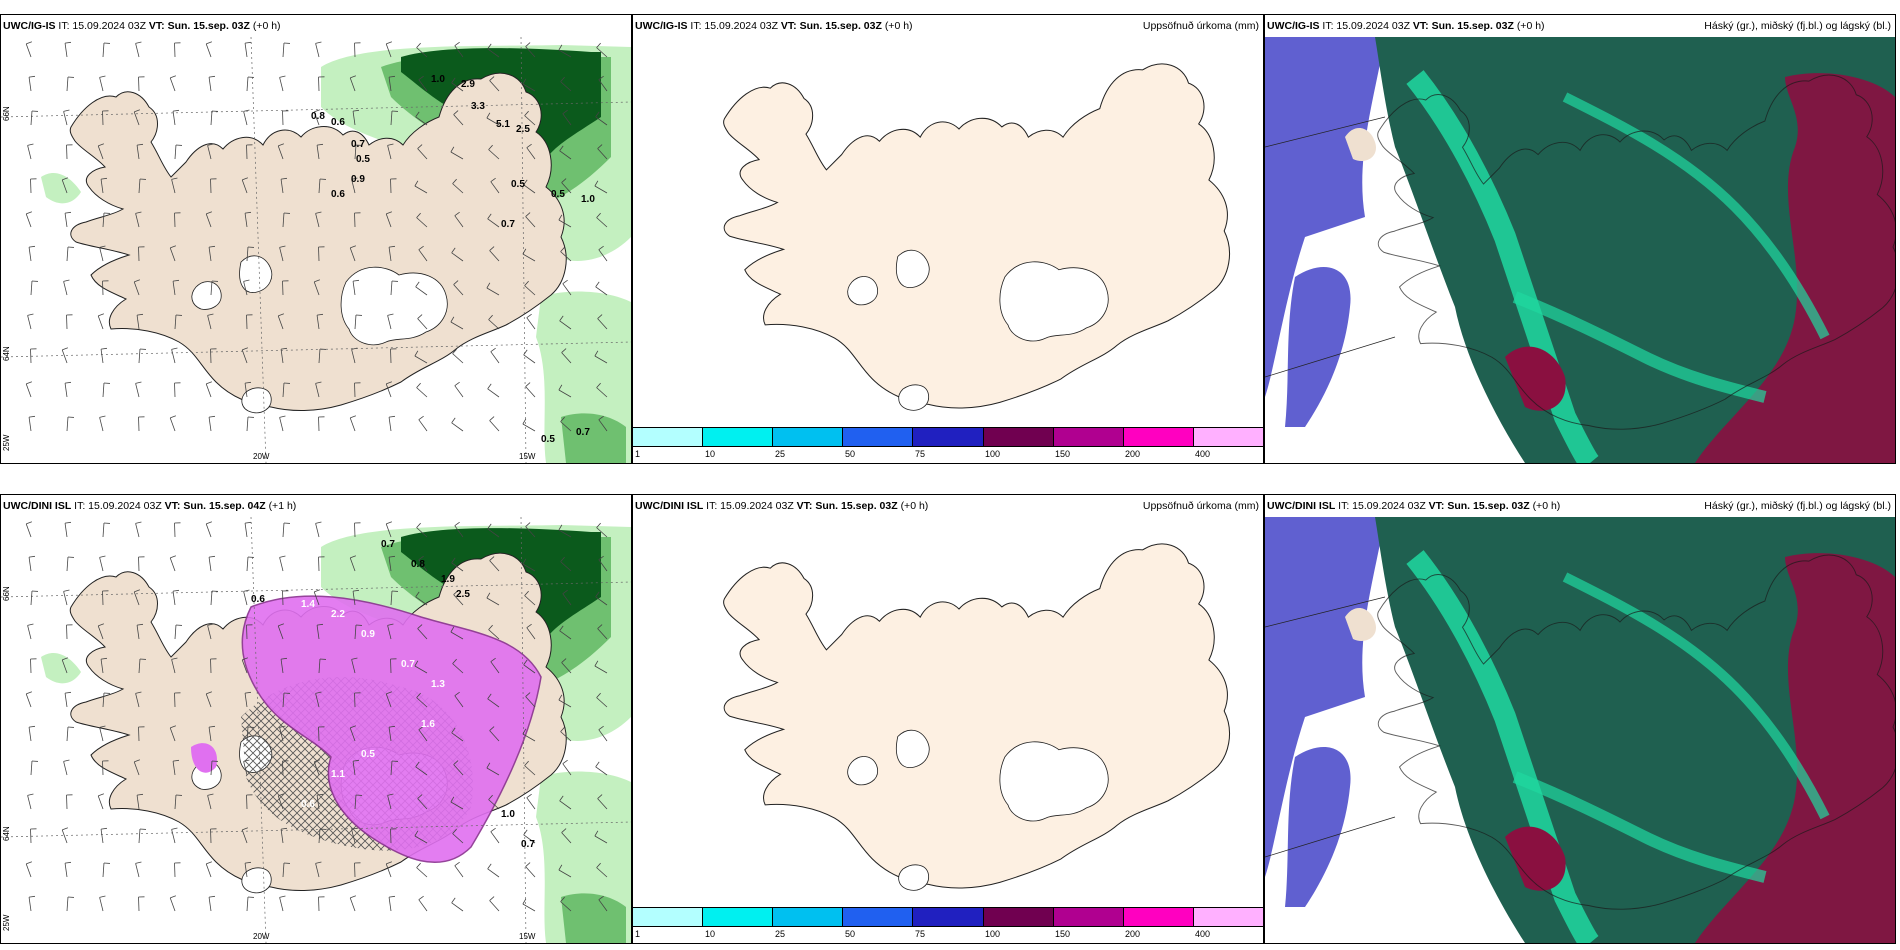  What do you see at coordinates (1535, 378) in the screenshot?
I see `mixed-cloud-patch` at bounding box center [1535, 378].